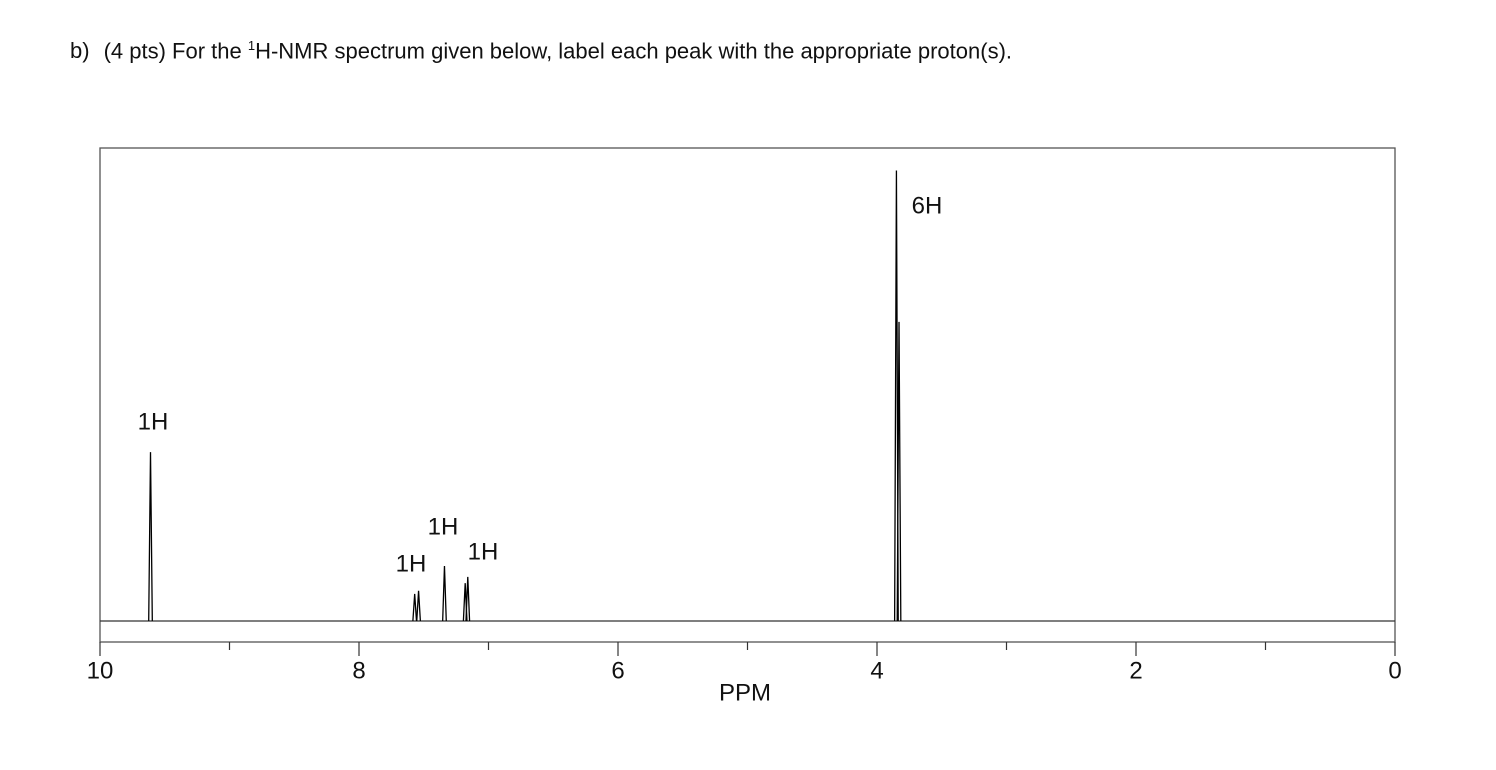  What do you see at coordinates (80, 51) in the screenshot?
I see `question-label: b)` at bounding box center [80, 51].